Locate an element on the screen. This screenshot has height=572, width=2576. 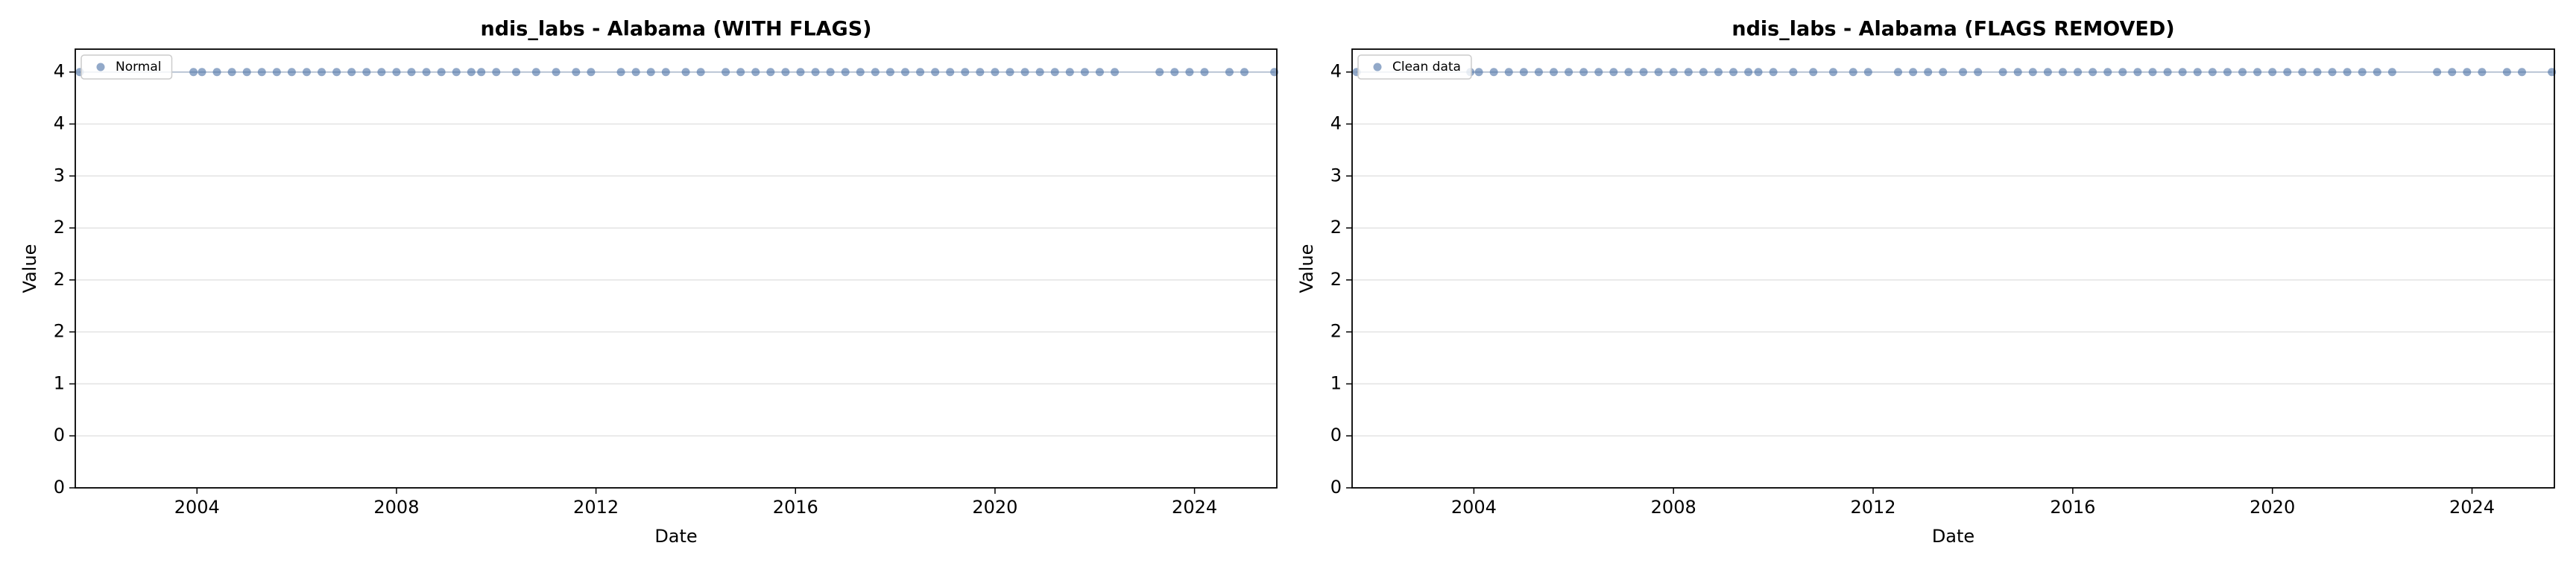
legend-box is located at coordinates (126, 67).